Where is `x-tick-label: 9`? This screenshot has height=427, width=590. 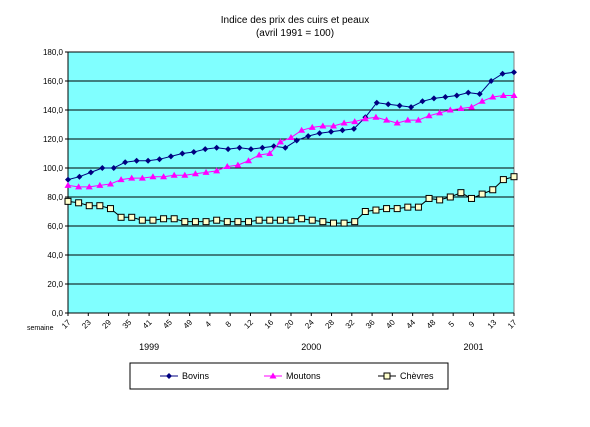 x-tick-label: 9 is located at coordinates (472, 324).